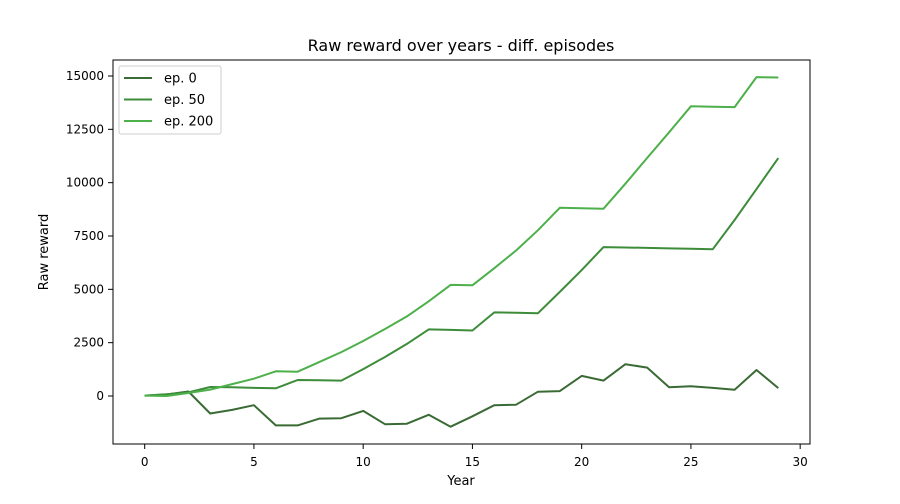 This screenshot has width=900, height=504. I want to click on x-tick-label: 5, so click(254, 462).